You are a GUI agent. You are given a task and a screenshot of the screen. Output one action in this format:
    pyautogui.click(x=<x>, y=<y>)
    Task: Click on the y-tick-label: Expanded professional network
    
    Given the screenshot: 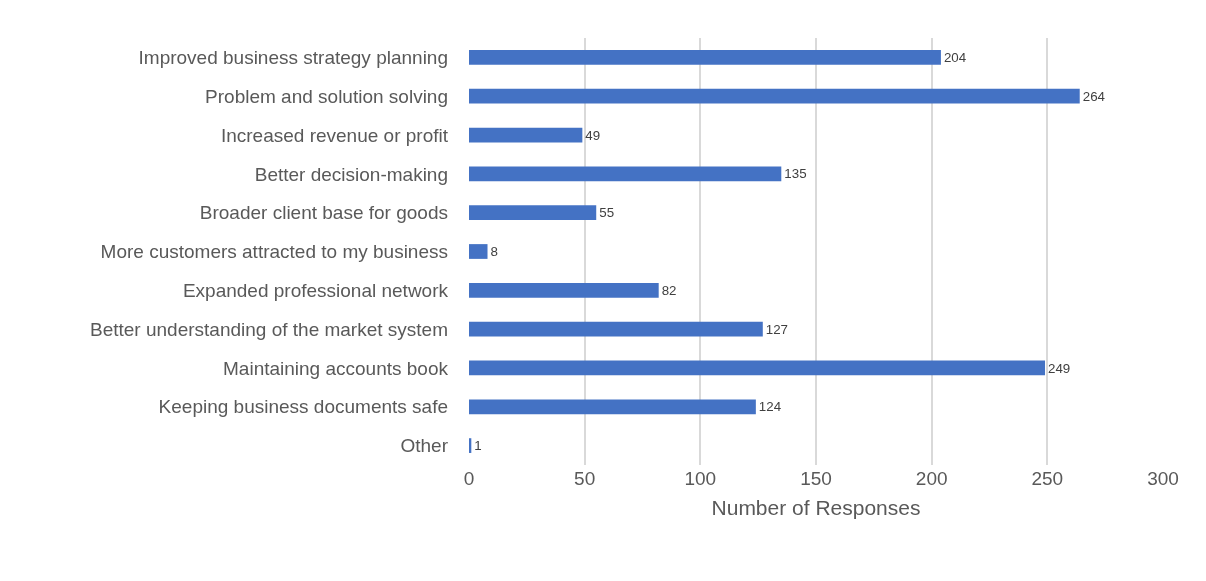 What is the action you would take?
    pyautogui.click(x=315, y=290)
    